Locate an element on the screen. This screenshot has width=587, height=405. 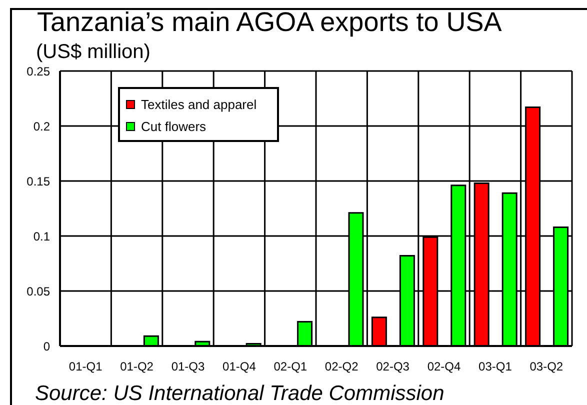
y-tick-label: 0.1 is located at coordinates (41, 236).